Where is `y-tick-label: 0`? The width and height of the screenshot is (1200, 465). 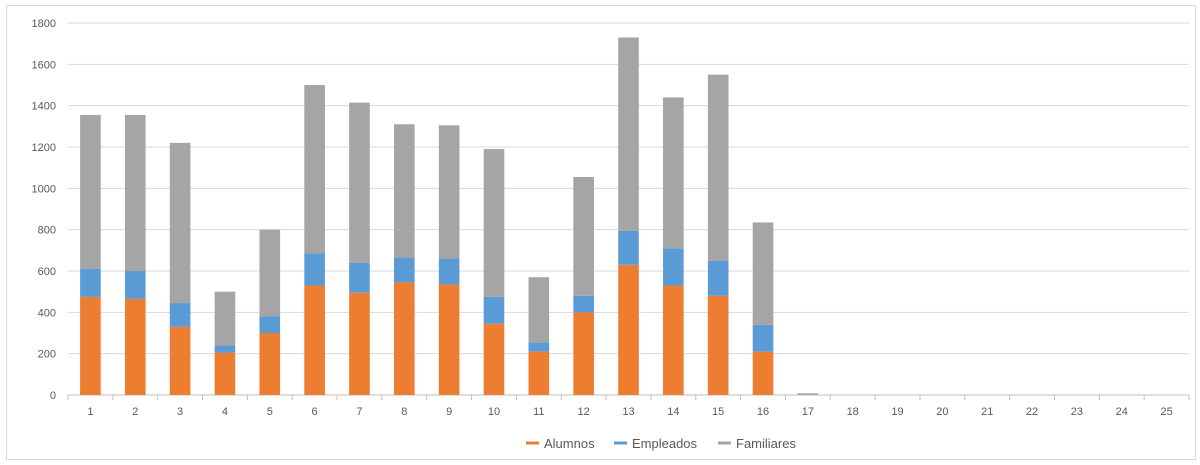 y-tick-label: 0 is located at coordinates (53, 396).